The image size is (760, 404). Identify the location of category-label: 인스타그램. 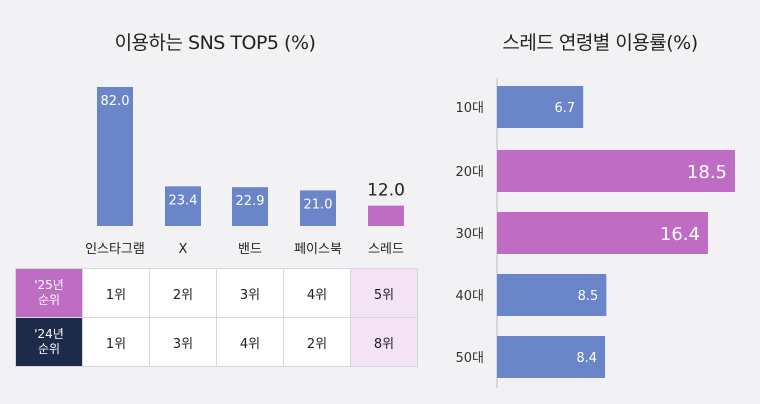
(115, 249).